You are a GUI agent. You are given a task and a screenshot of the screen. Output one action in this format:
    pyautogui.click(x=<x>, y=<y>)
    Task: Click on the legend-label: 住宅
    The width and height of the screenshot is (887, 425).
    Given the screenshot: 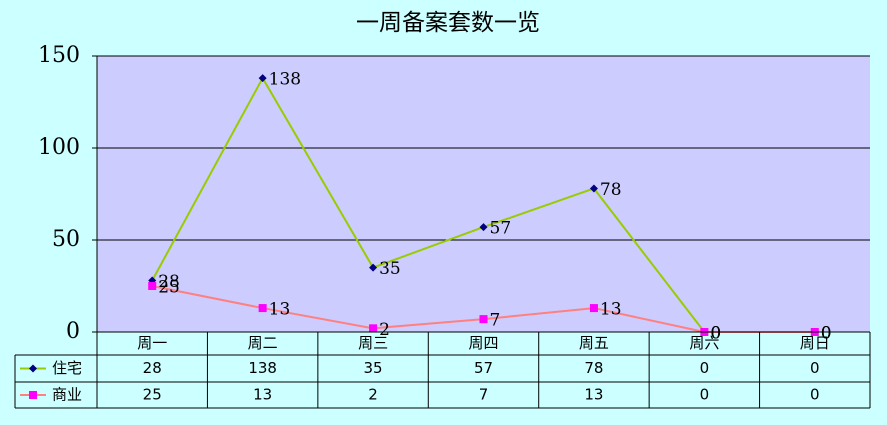 What is the action you would take?
    pyautogui.click(x=67, y=368)
    